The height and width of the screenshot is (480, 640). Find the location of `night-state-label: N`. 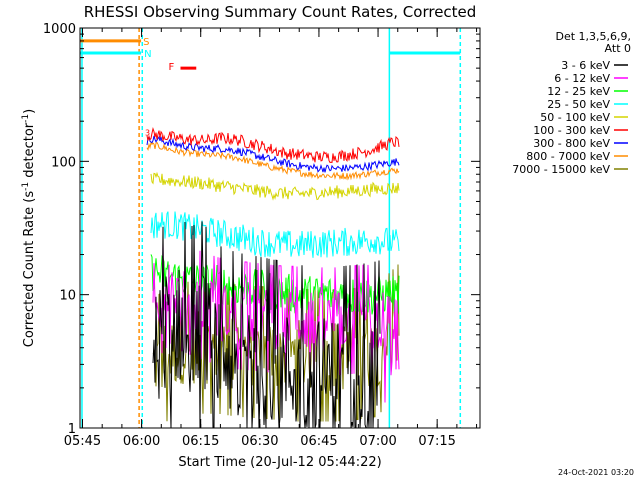

night-state-label: N is located at coordinates (147, 54).